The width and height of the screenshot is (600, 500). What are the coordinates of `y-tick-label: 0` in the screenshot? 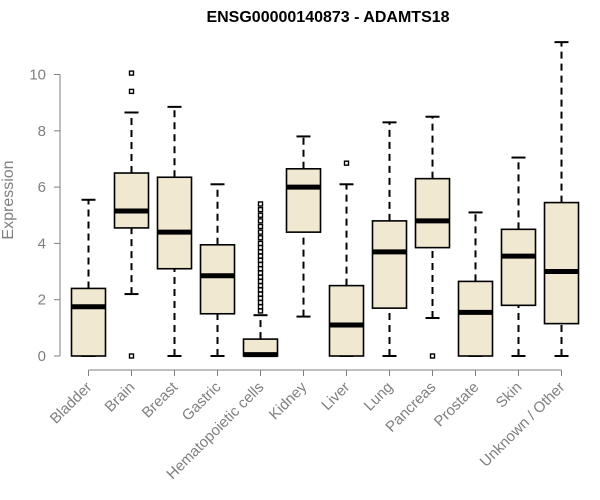 It's located at (42, 356).